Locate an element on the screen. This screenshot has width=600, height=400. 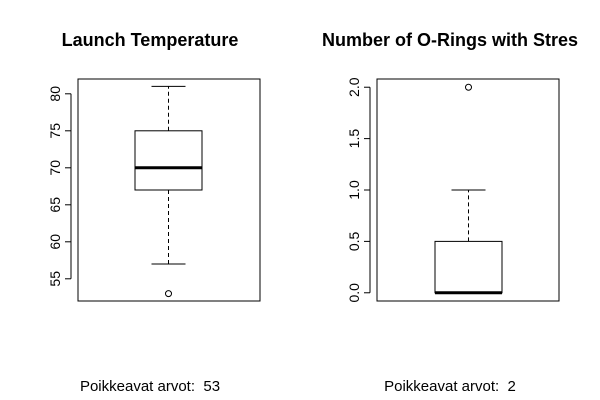
y-tick-label: 55 is located at coordinates (55, 279).